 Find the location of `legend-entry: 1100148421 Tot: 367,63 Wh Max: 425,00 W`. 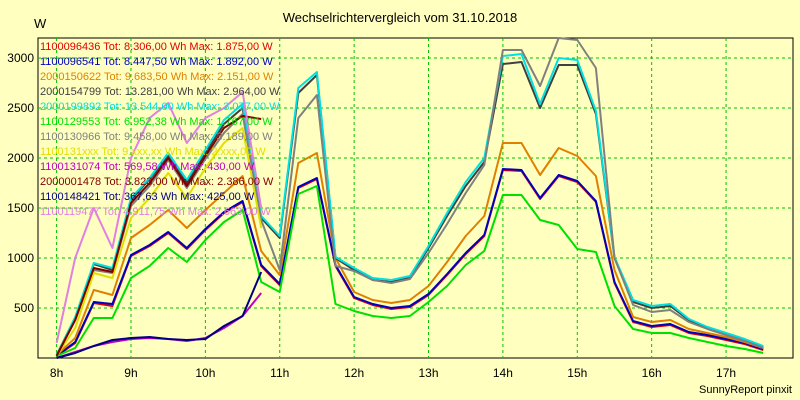

legend-entry: 1100148421 Tot: 367,63 Wh Max: 425,00 W is located at coordinates (147, 197).